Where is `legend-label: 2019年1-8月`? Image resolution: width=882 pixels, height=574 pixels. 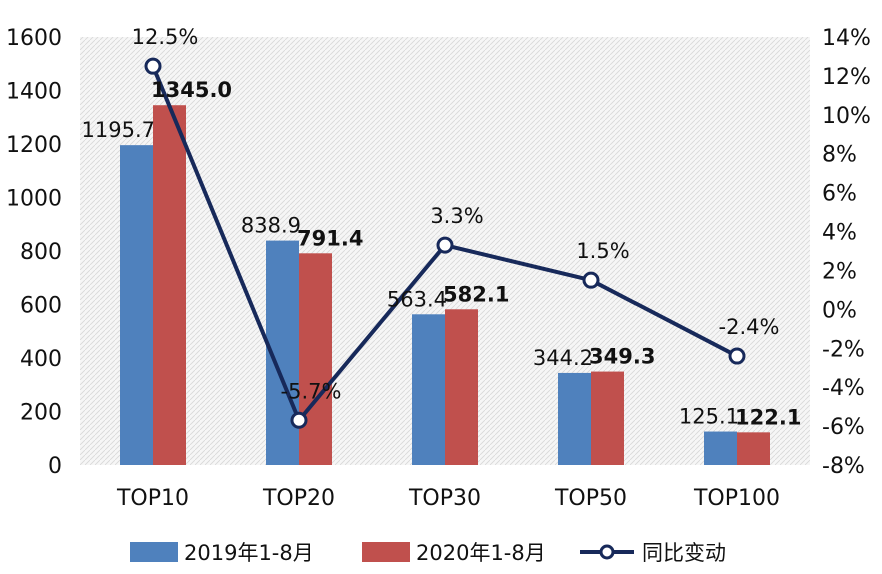
legend-label: 2019年1-8月 is located at coordinates (249, 553).